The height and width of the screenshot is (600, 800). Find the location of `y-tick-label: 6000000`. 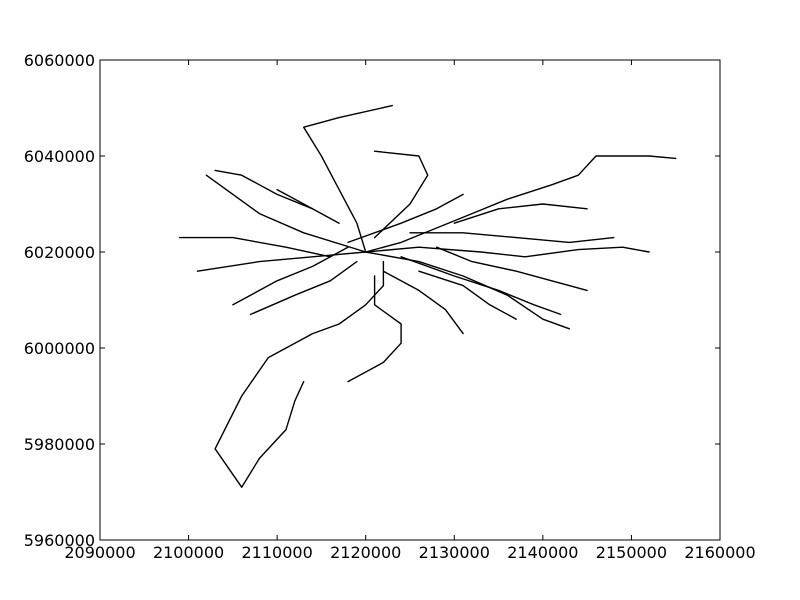

y-tick-label: 6000000 is located at coordinates (59, 348).